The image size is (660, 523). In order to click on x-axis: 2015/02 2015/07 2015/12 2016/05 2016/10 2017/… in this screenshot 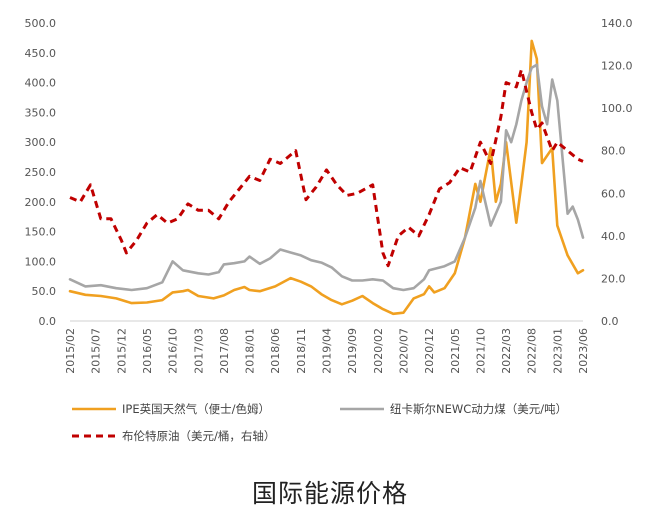, I will do `click(327, 347)`.